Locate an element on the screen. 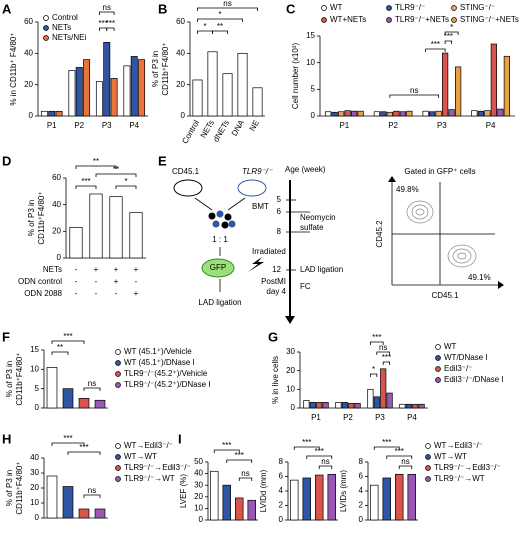 Image resolution: width=520 pixels, height=535 pixels. y-tick-label: 30 is located at coordinates (198, 484).